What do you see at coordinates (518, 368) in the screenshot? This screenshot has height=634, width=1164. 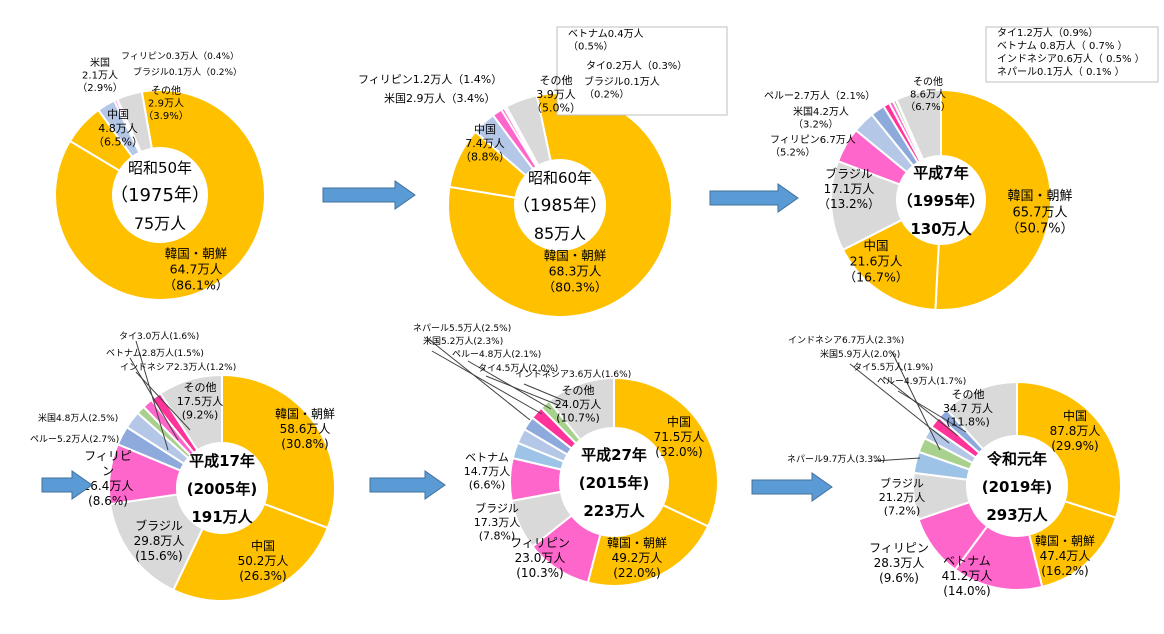 I see `label-thailand: タイ4.5万人(2.0%)` at bounding box center [518, 368].